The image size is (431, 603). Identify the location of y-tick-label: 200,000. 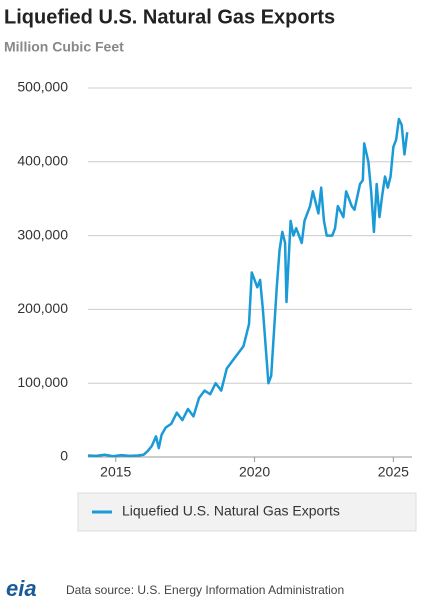
(42, 308).